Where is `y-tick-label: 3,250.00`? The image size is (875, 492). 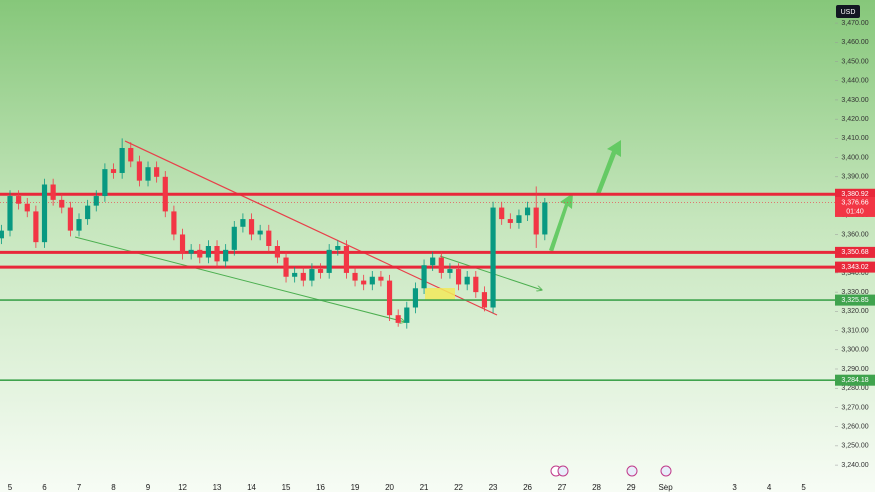 y-tick-label: 3,250.00 is located at coordinates (854, 446).